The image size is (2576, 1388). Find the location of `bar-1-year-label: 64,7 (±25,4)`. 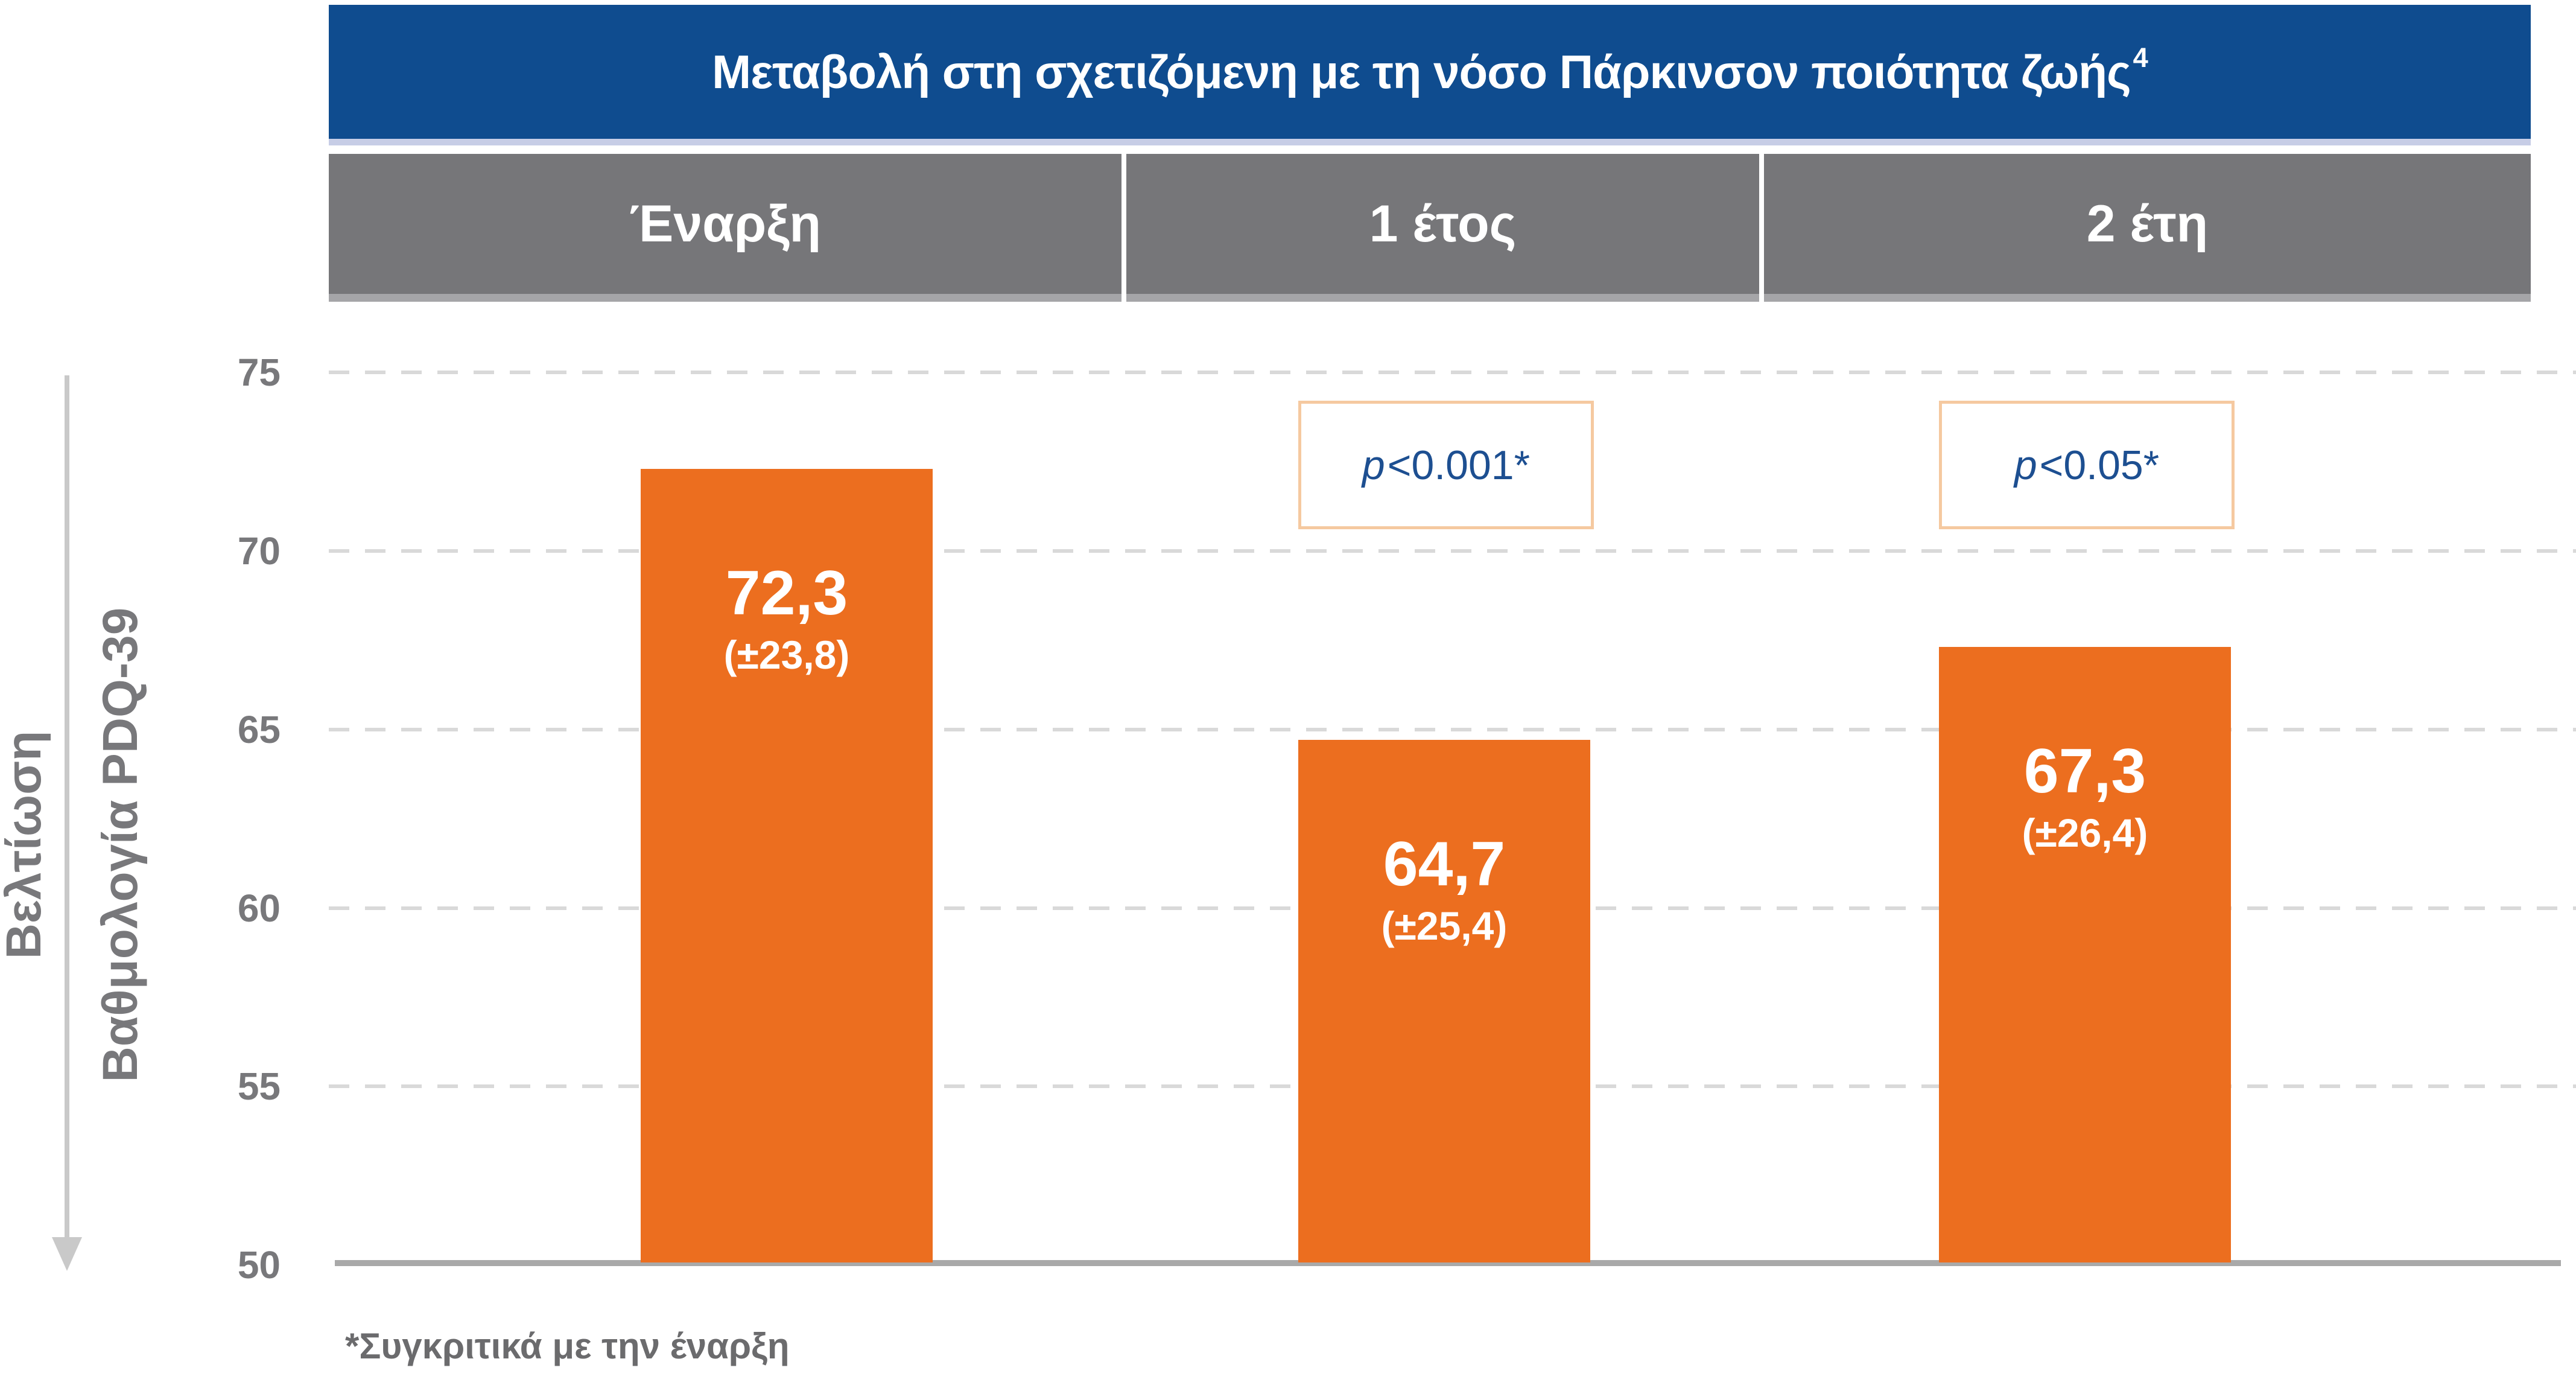

bar-1-year-label: 64,7 (±25,4) is located at coordinates (1444, 892).